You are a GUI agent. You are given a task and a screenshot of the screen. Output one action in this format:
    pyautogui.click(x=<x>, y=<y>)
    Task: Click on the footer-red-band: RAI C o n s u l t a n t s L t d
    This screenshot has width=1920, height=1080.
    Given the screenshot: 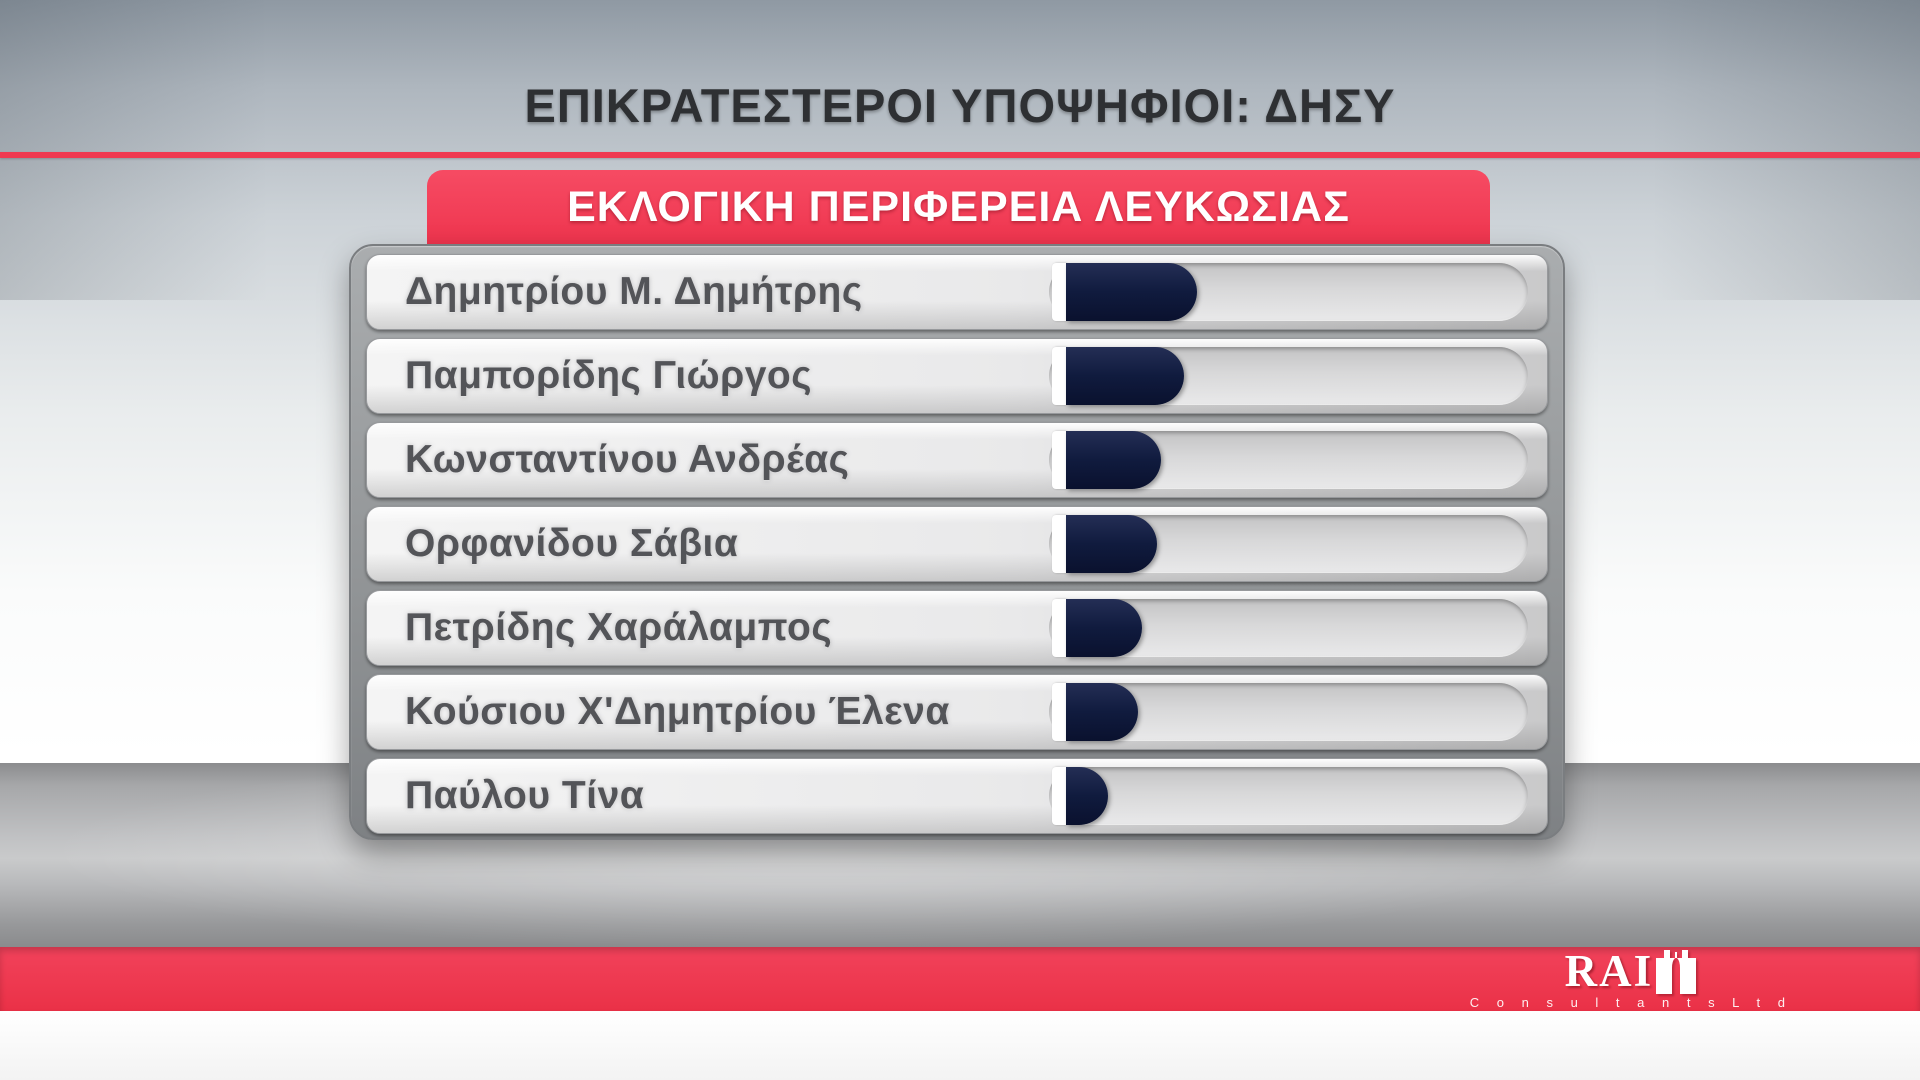 What is the action you would take?
    pyautogui.click(x=960, y=979)
    